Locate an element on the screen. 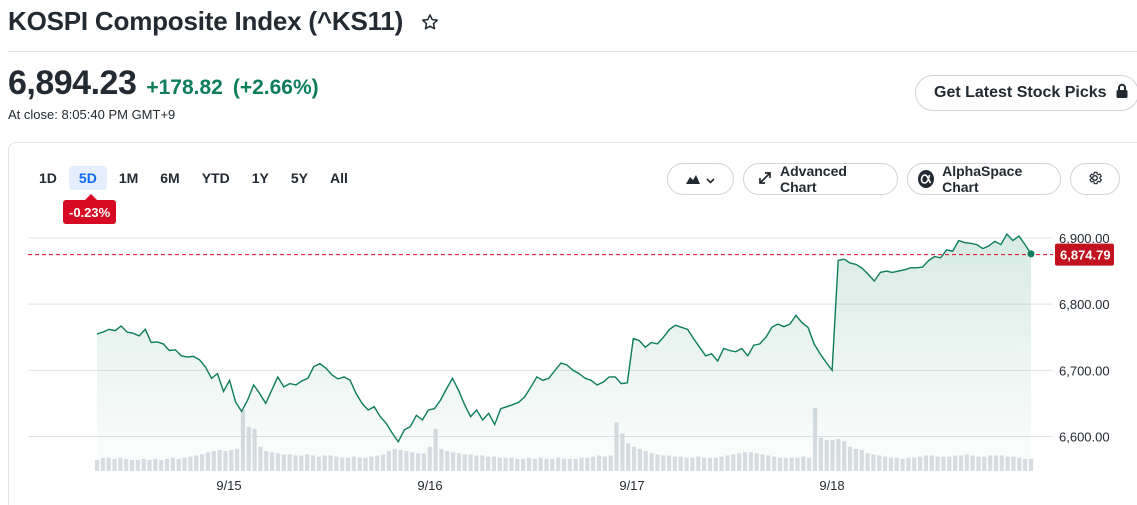 This screenshot has height=505, width=1137. alphaspace-chart-button: AlphaSpace Chart is located at coordinates (984, 179).